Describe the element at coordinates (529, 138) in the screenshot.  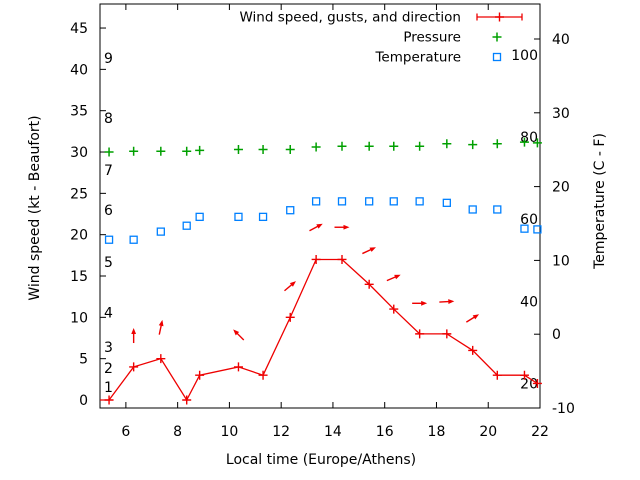
I see `svg-text: 80` at that location.